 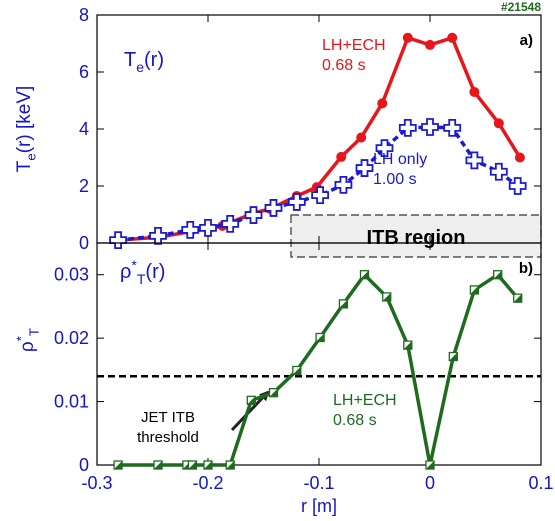 I want to click on y-axis-label-part: e, so click(x=31, y=156).